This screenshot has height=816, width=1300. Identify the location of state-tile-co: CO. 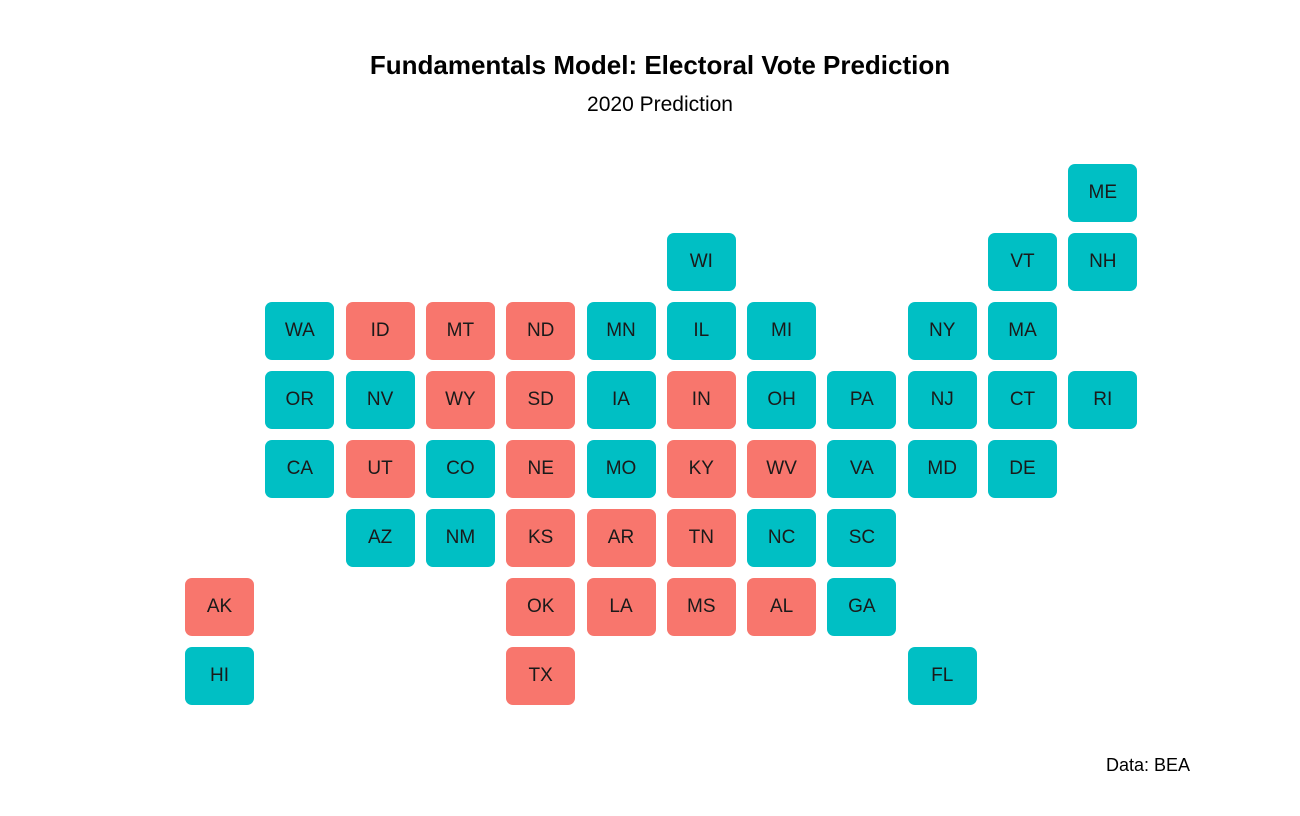
(460, 469).